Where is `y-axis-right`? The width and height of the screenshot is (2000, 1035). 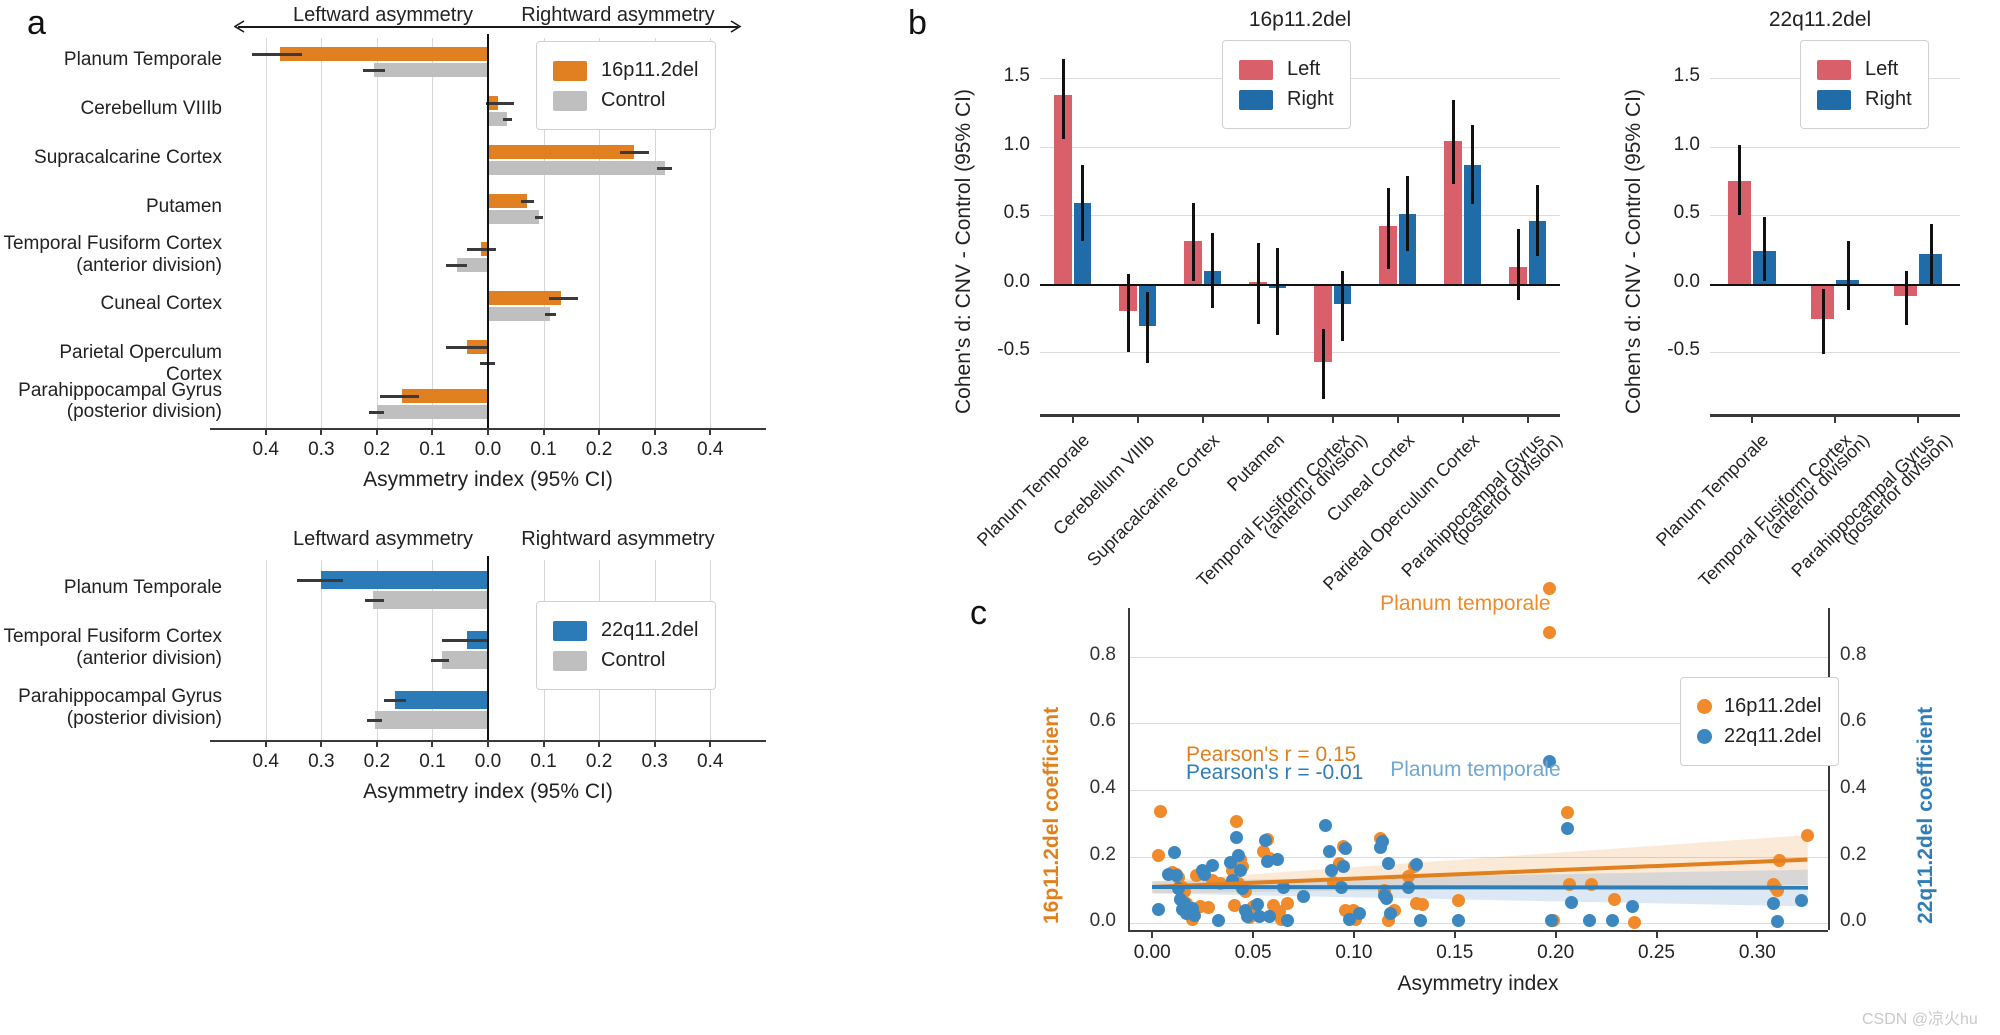
y-axis-right is located at coordinates (1829, 769).